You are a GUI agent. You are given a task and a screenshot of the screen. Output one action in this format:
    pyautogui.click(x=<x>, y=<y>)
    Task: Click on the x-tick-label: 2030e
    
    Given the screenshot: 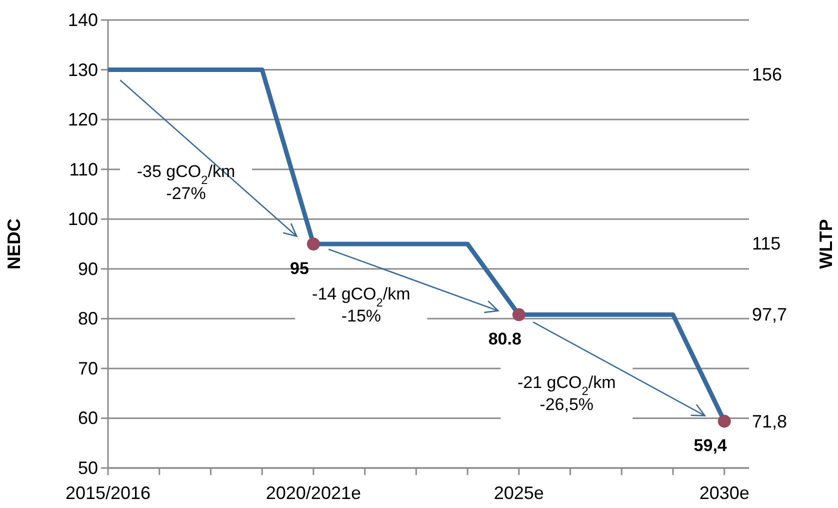 What is the action you would take?
    pyautogui.click(x=724, y=493)
    